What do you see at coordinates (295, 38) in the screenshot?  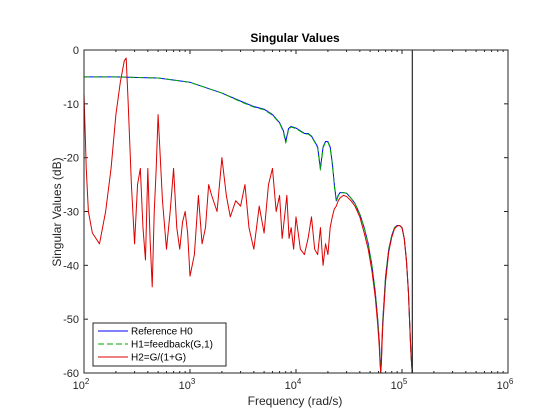 I see `chart-title: Singular Values` at bounding box center [295, 38].